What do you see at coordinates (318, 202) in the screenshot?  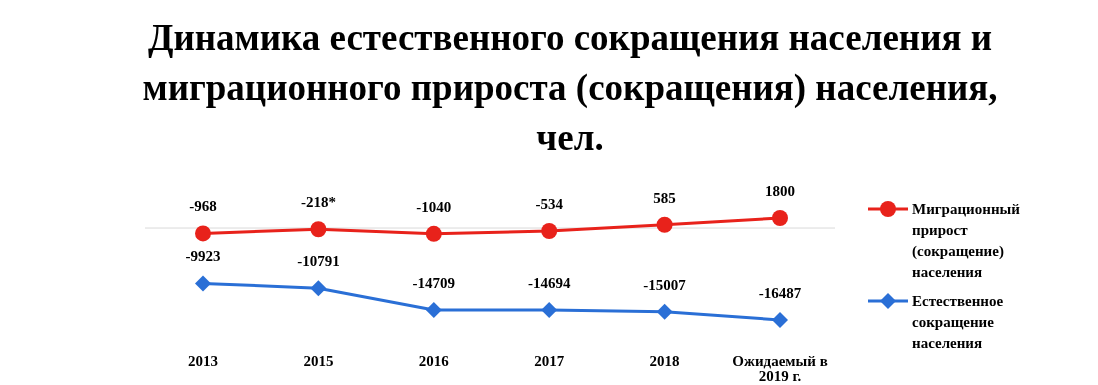 I see `data-label: -218*` at bounding box center [318, 202].